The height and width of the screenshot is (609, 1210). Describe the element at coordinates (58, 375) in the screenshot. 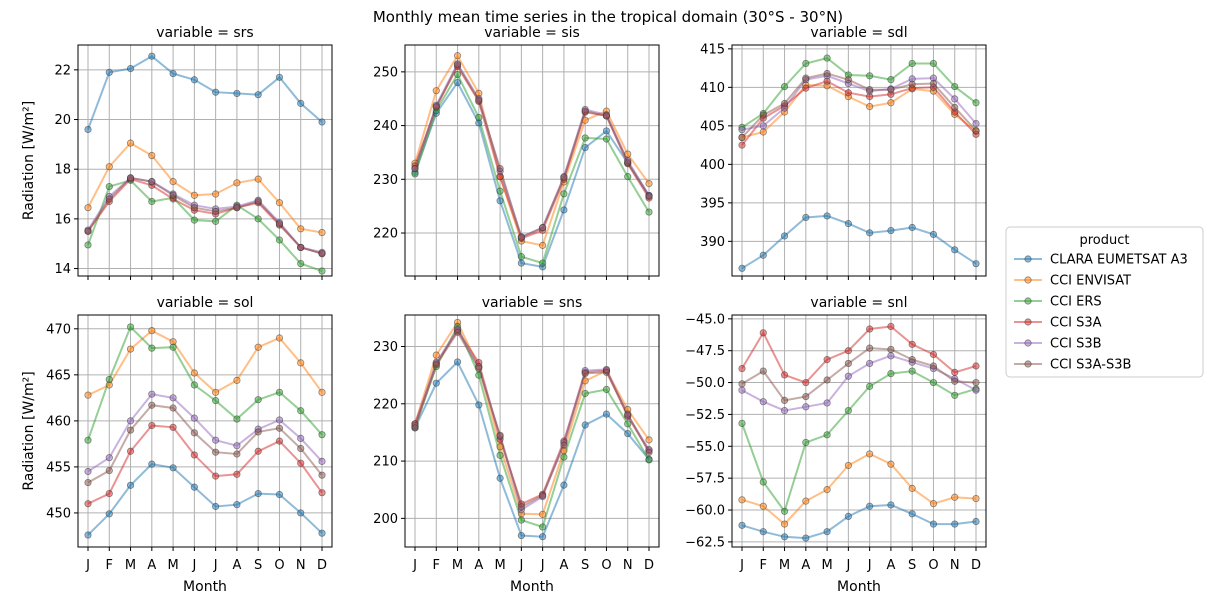

I see `y-tick-label: 465` at that location.